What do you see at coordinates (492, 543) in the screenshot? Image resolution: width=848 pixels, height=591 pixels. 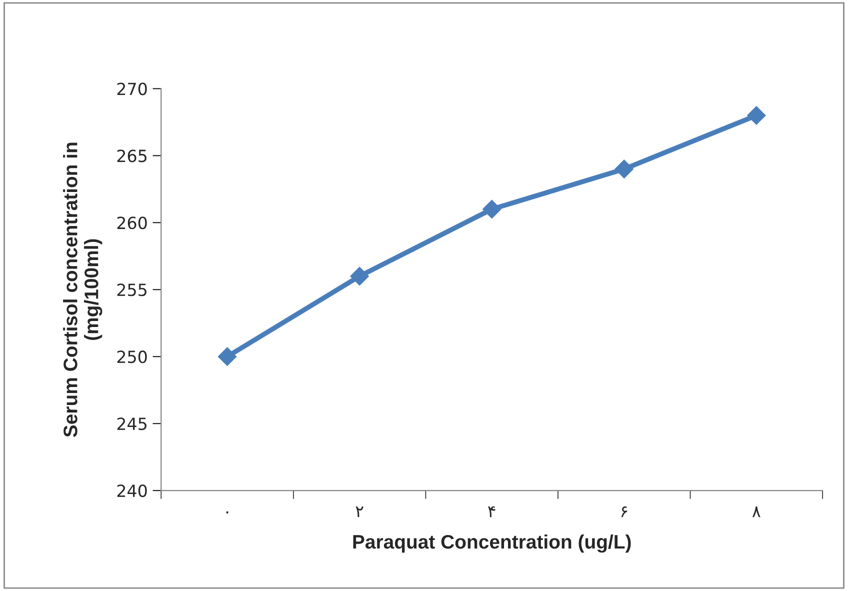 I see `x-axis-title: Paraquat Concentration (ug/L)` at bounding box center [492, 543].